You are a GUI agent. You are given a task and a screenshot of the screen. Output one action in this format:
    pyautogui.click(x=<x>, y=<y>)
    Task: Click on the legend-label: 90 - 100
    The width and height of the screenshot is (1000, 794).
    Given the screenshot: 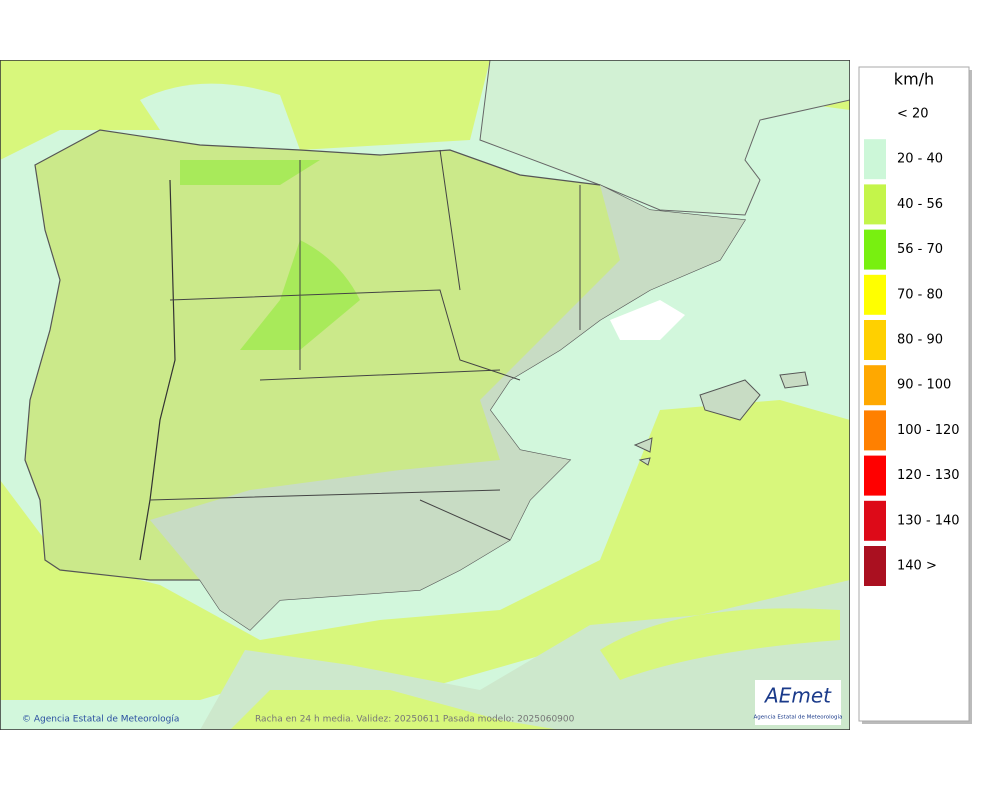 What is the action you would take?
    pyautogui.click(x=924, y=385)
    